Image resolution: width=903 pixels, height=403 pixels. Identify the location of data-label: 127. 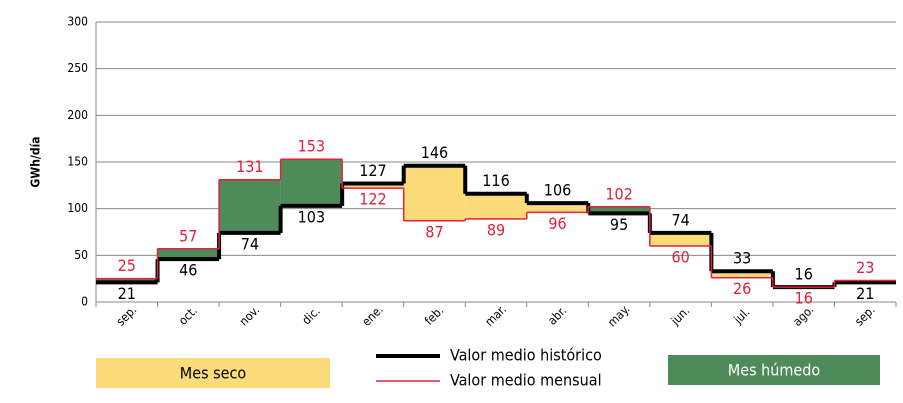
(372, 170).